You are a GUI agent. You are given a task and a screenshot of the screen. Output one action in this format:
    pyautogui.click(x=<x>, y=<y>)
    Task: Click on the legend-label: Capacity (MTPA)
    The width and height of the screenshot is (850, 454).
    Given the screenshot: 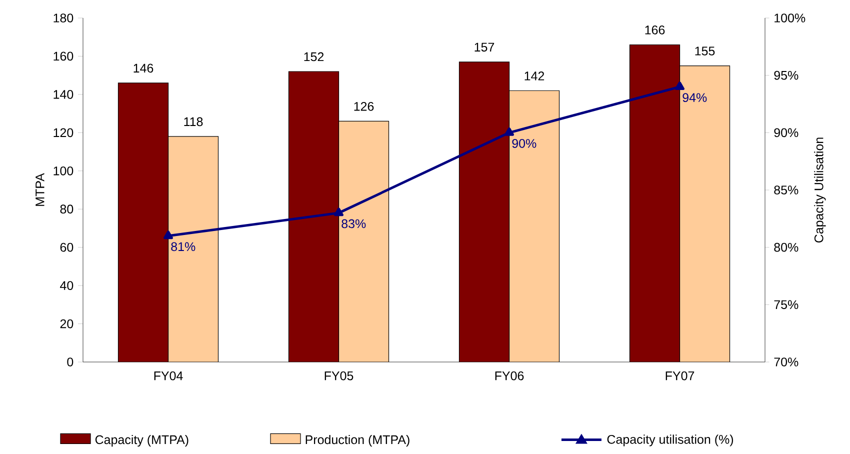 What is the action you would take?
    pyautogui.click(x=141, y=440)
    